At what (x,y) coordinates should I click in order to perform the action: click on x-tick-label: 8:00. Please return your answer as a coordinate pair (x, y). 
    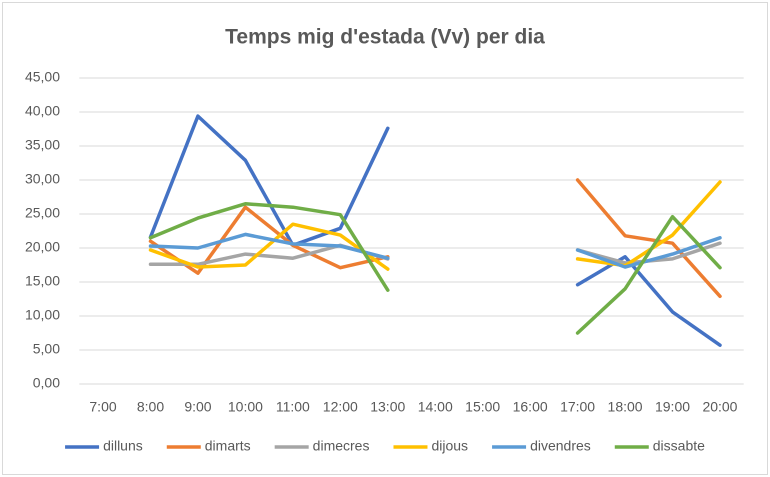
    Looking at the image, I should click on (150, 407).